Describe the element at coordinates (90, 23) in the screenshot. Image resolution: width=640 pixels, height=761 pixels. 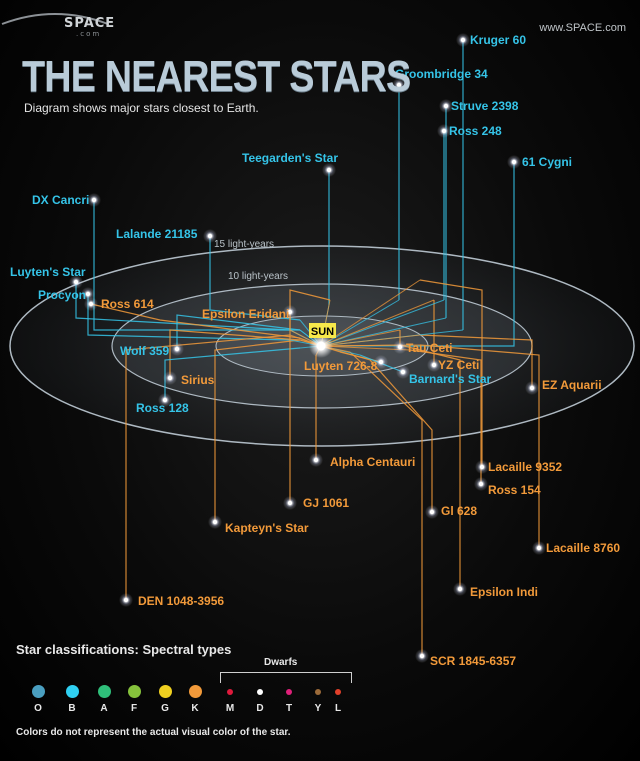
I see `logo-text: SPACE` at that location.